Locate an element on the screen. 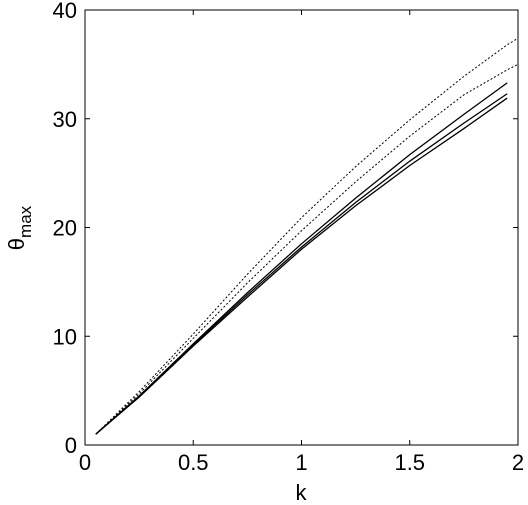 Image resolution: width=528 pixels, height=505 pixels. x-axis-label: k is located at coordinates (302, 492).